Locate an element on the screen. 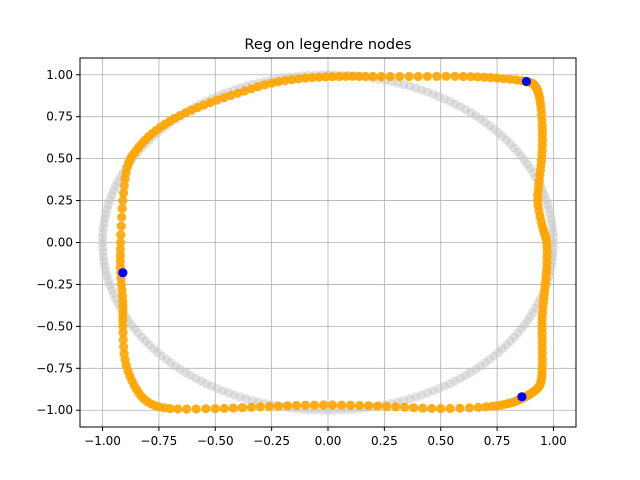  x-tick-label: −1.00 is located at coordinates (102, 441).